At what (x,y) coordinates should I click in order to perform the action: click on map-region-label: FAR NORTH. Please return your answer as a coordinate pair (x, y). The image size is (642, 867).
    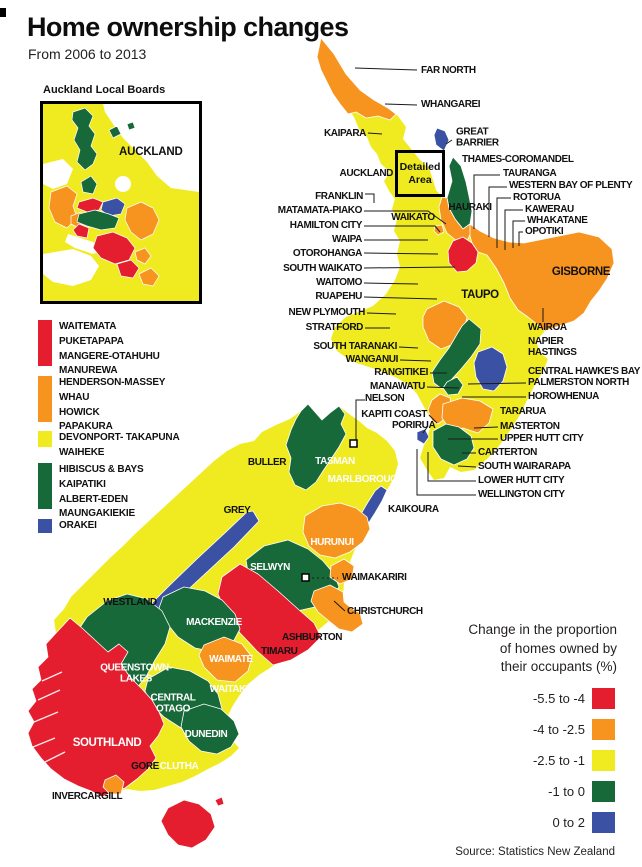
    Looking at the image, I should click on (448, 70).